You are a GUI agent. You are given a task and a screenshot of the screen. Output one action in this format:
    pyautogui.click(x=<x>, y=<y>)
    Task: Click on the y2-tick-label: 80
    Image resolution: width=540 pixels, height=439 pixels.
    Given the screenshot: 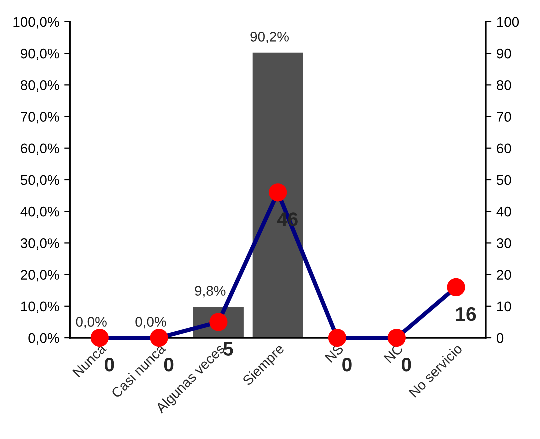 What is the action you would take?
    pyautogui.click(x=504, y=85)
    